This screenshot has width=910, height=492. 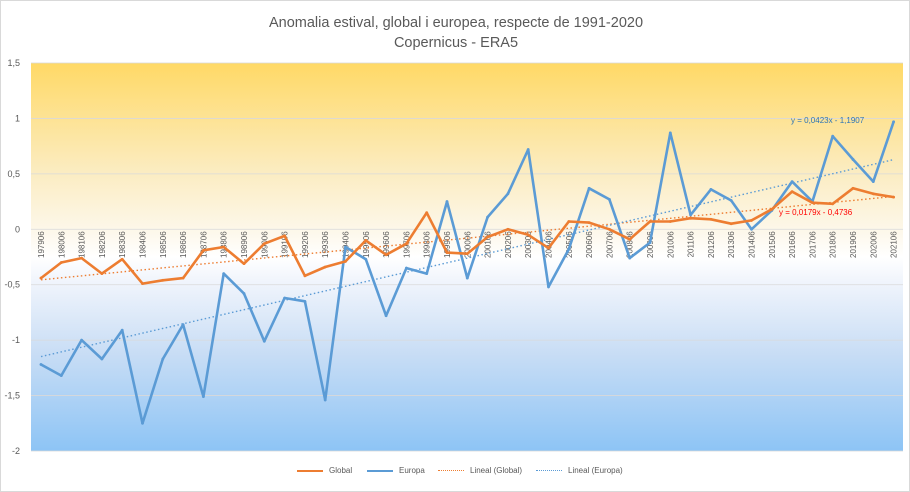 I want to click on x-tick-label: 198406, so click(x=143, y=244).